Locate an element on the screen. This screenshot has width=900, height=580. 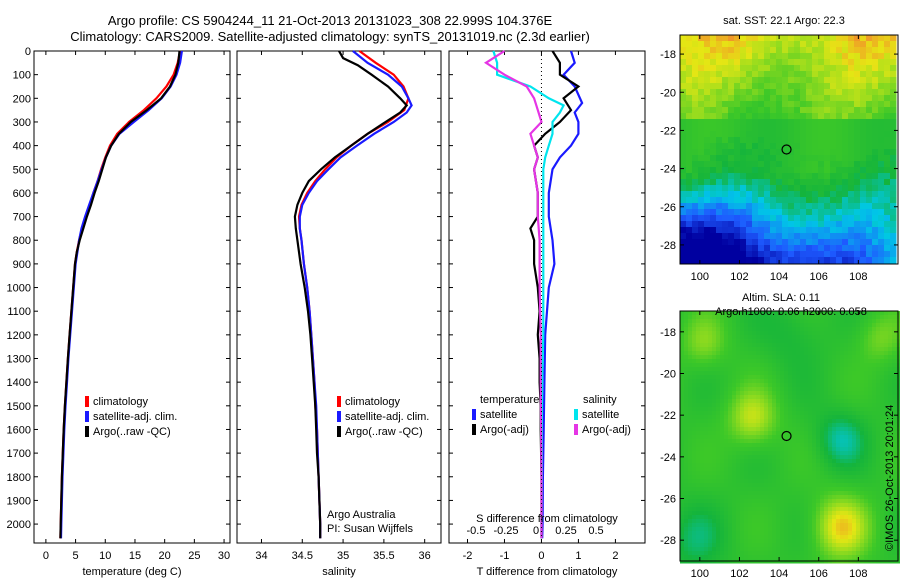
x-tick-label: 34.5 is located at coordinates (302, 556).